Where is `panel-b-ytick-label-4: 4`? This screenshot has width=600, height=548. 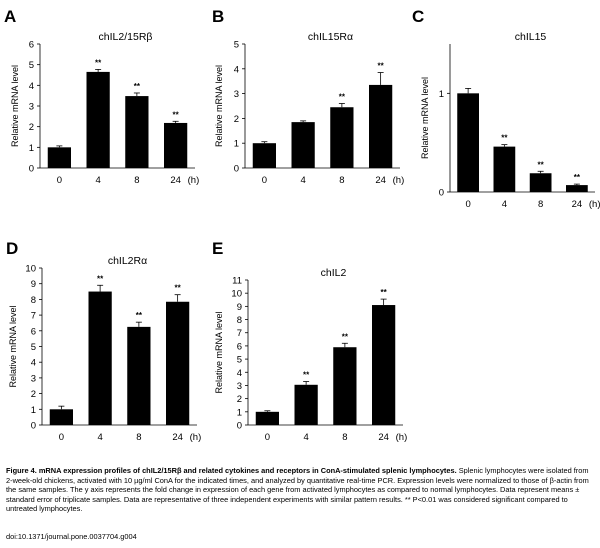
panel-b-ytick-label-4: 4 is located at coordinates (236, 69).